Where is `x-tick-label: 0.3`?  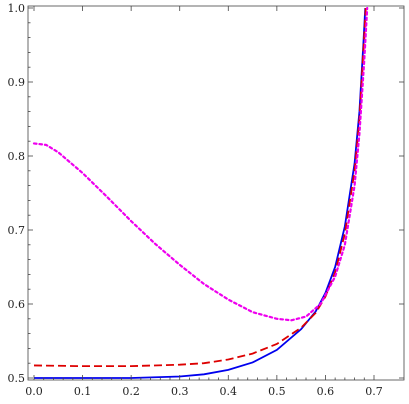
x-tick-label: 0.3 is located at coordinates (180, 391).